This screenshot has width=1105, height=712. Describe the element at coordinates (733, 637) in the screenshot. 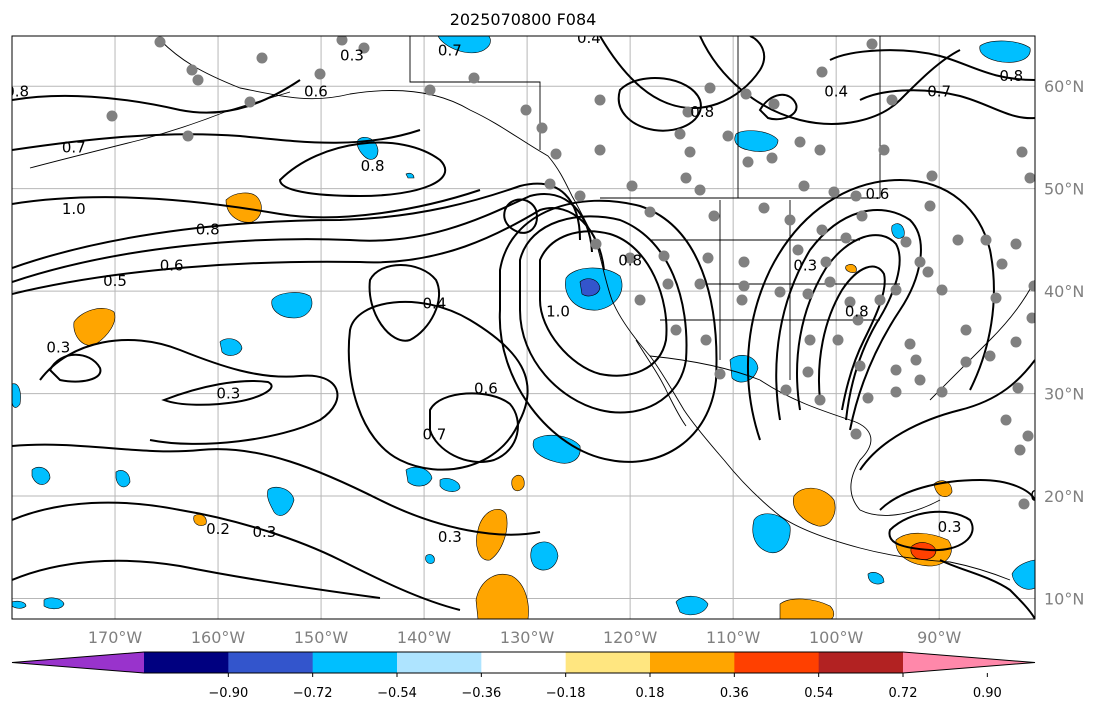

I see `longitude-label: 110°W` at that location.